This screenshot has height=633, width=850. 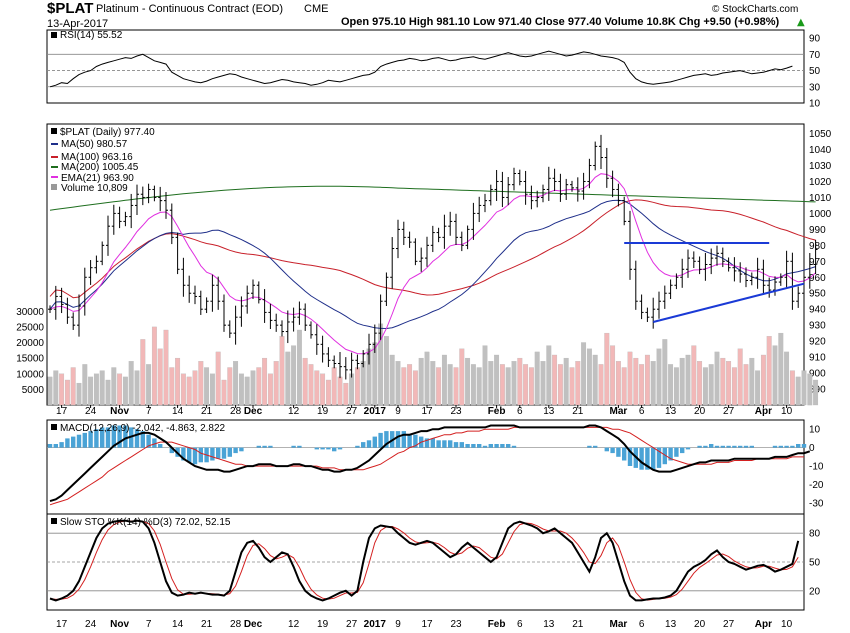 I want to click on sto-layer: 80 50 20, so click(x=434, y=560).